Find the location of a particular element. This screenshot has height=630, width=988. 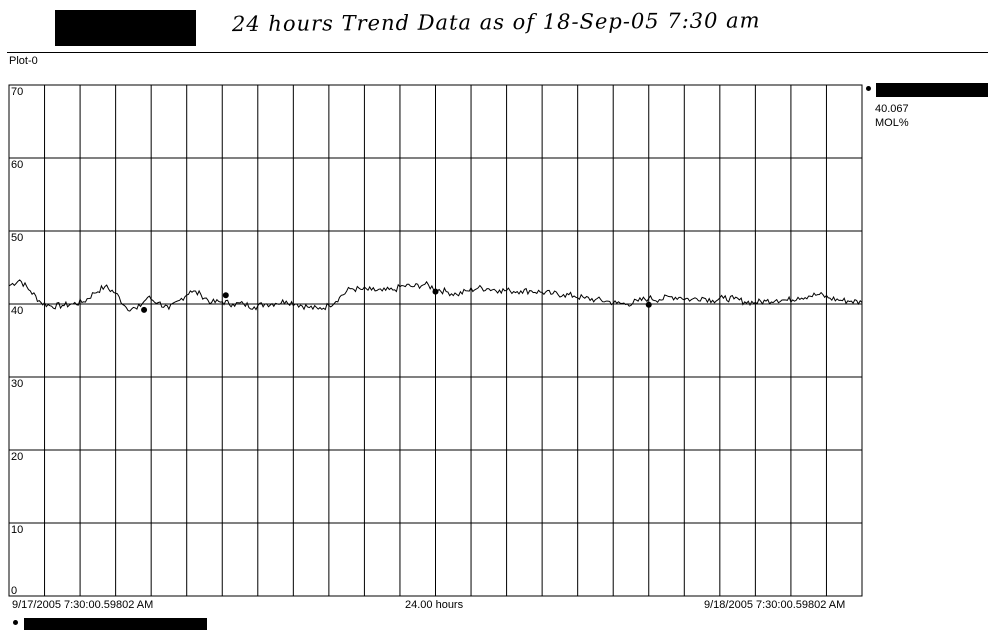

y-tick-label: 60 is located at coordinates (17, 165).